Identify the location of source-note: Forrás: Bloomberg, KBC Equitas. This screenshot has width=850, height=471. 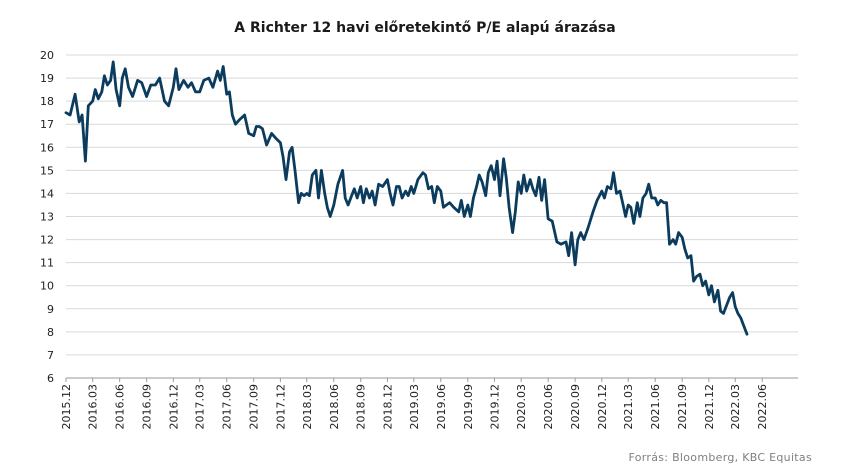
(720, 457).